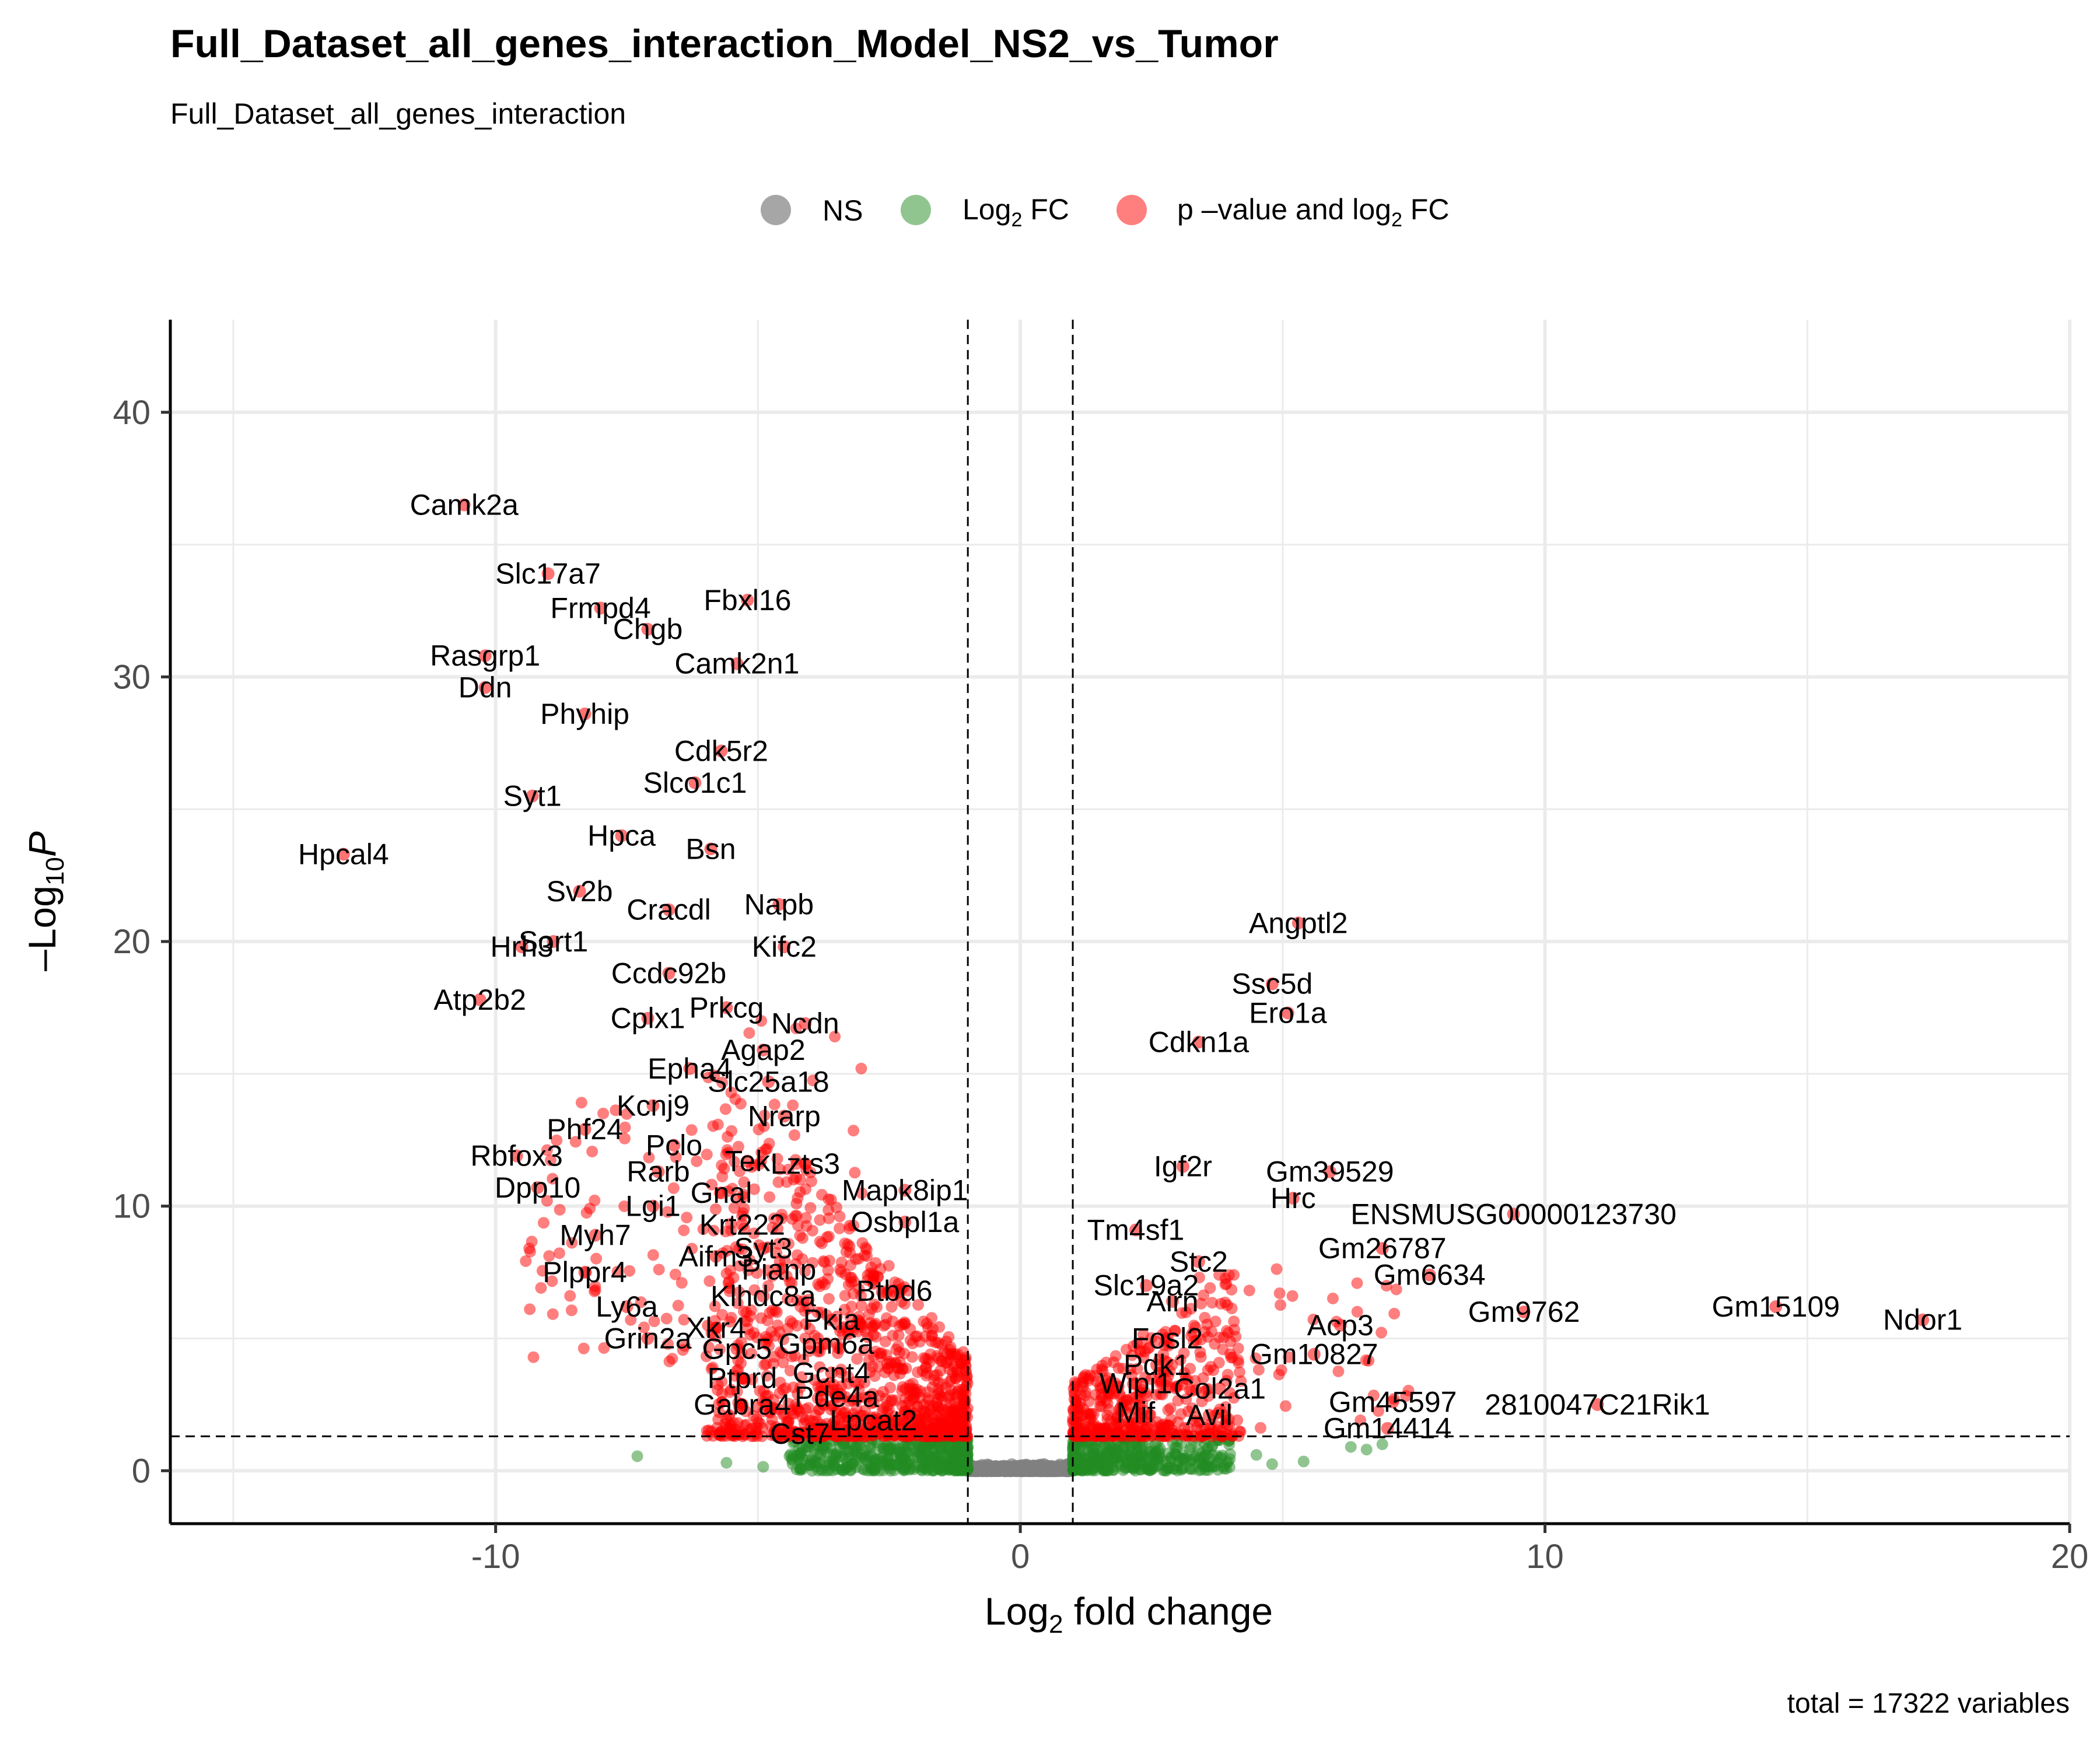 The height and width of the screenshot is (1750, 2100). I want to click on gene-label: Cdk5r2, so click(721, 750).